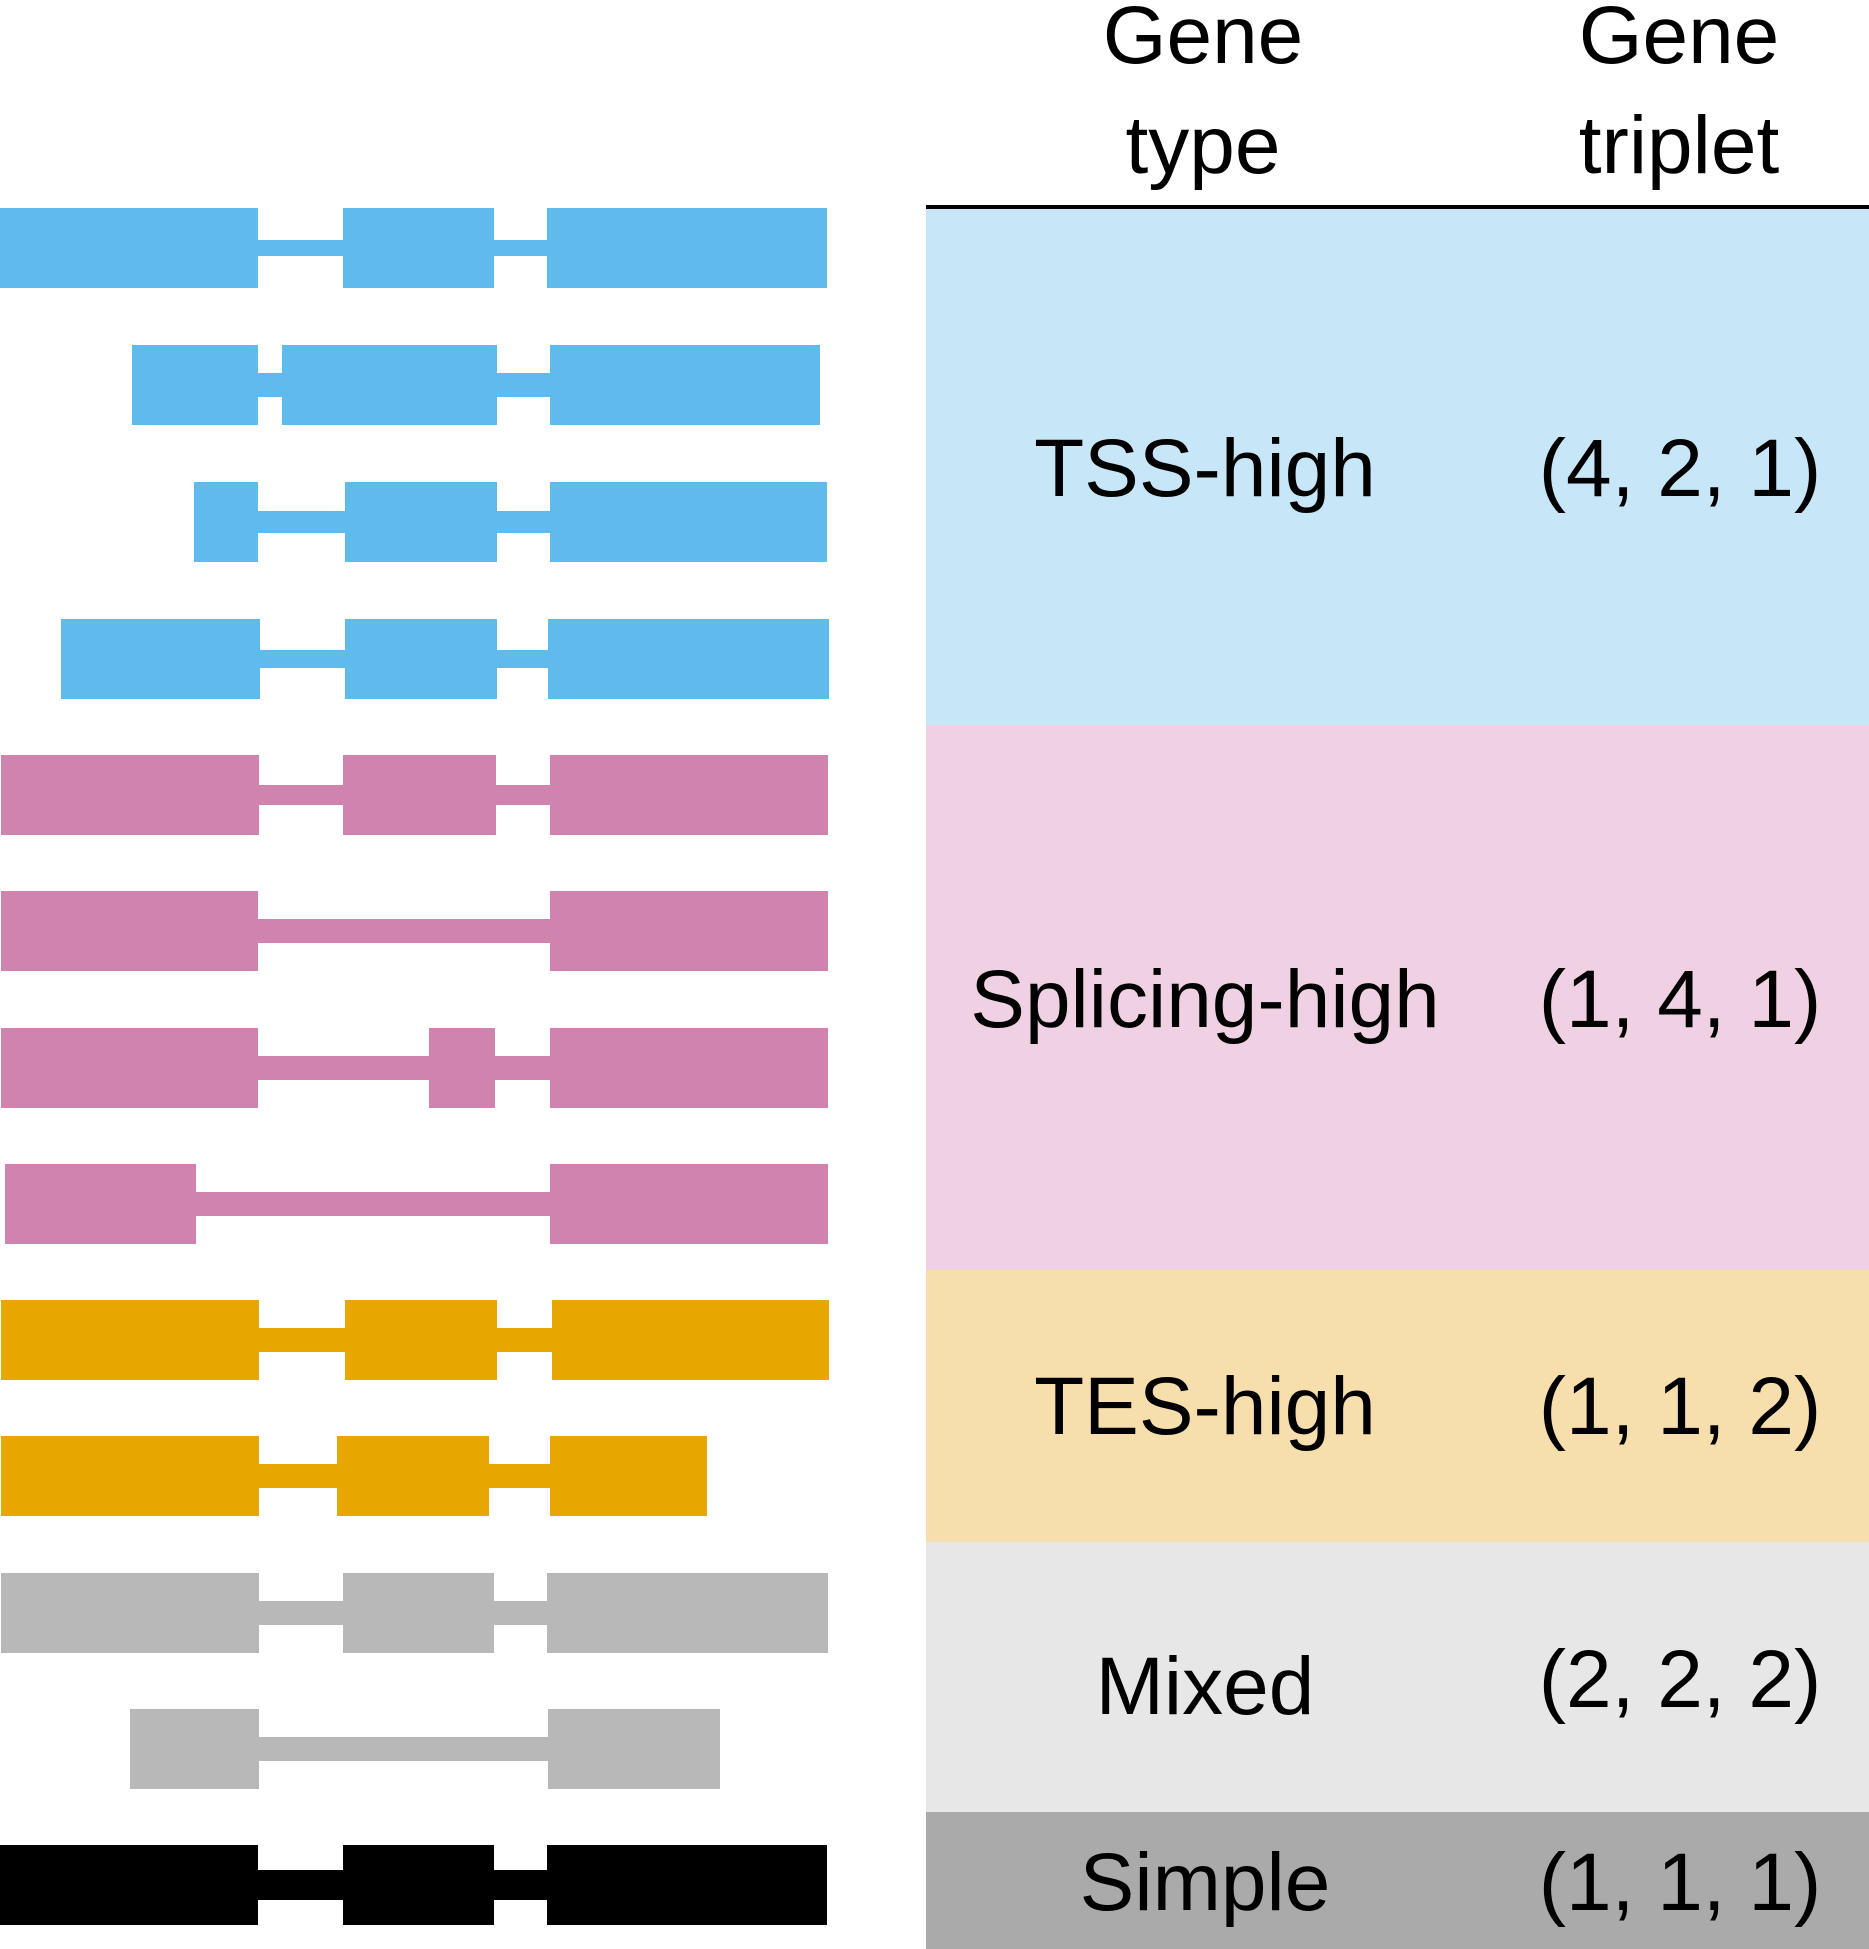 This screenshot has width=1869, height=1949. Describe the element at coordinates (1205, 1406) in the screenshot. I see `gene-type-tes-high: TES-high` at that location.